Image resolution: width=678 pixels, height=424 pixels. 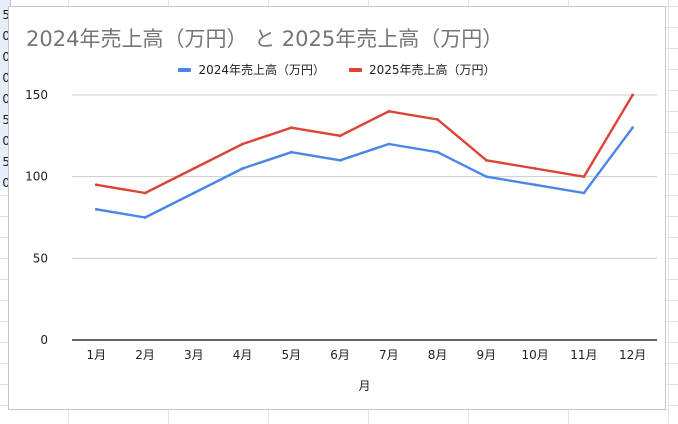 I want to click on legend-label-2025: 2025年売上高（万円）, so click(x=432, y=70).